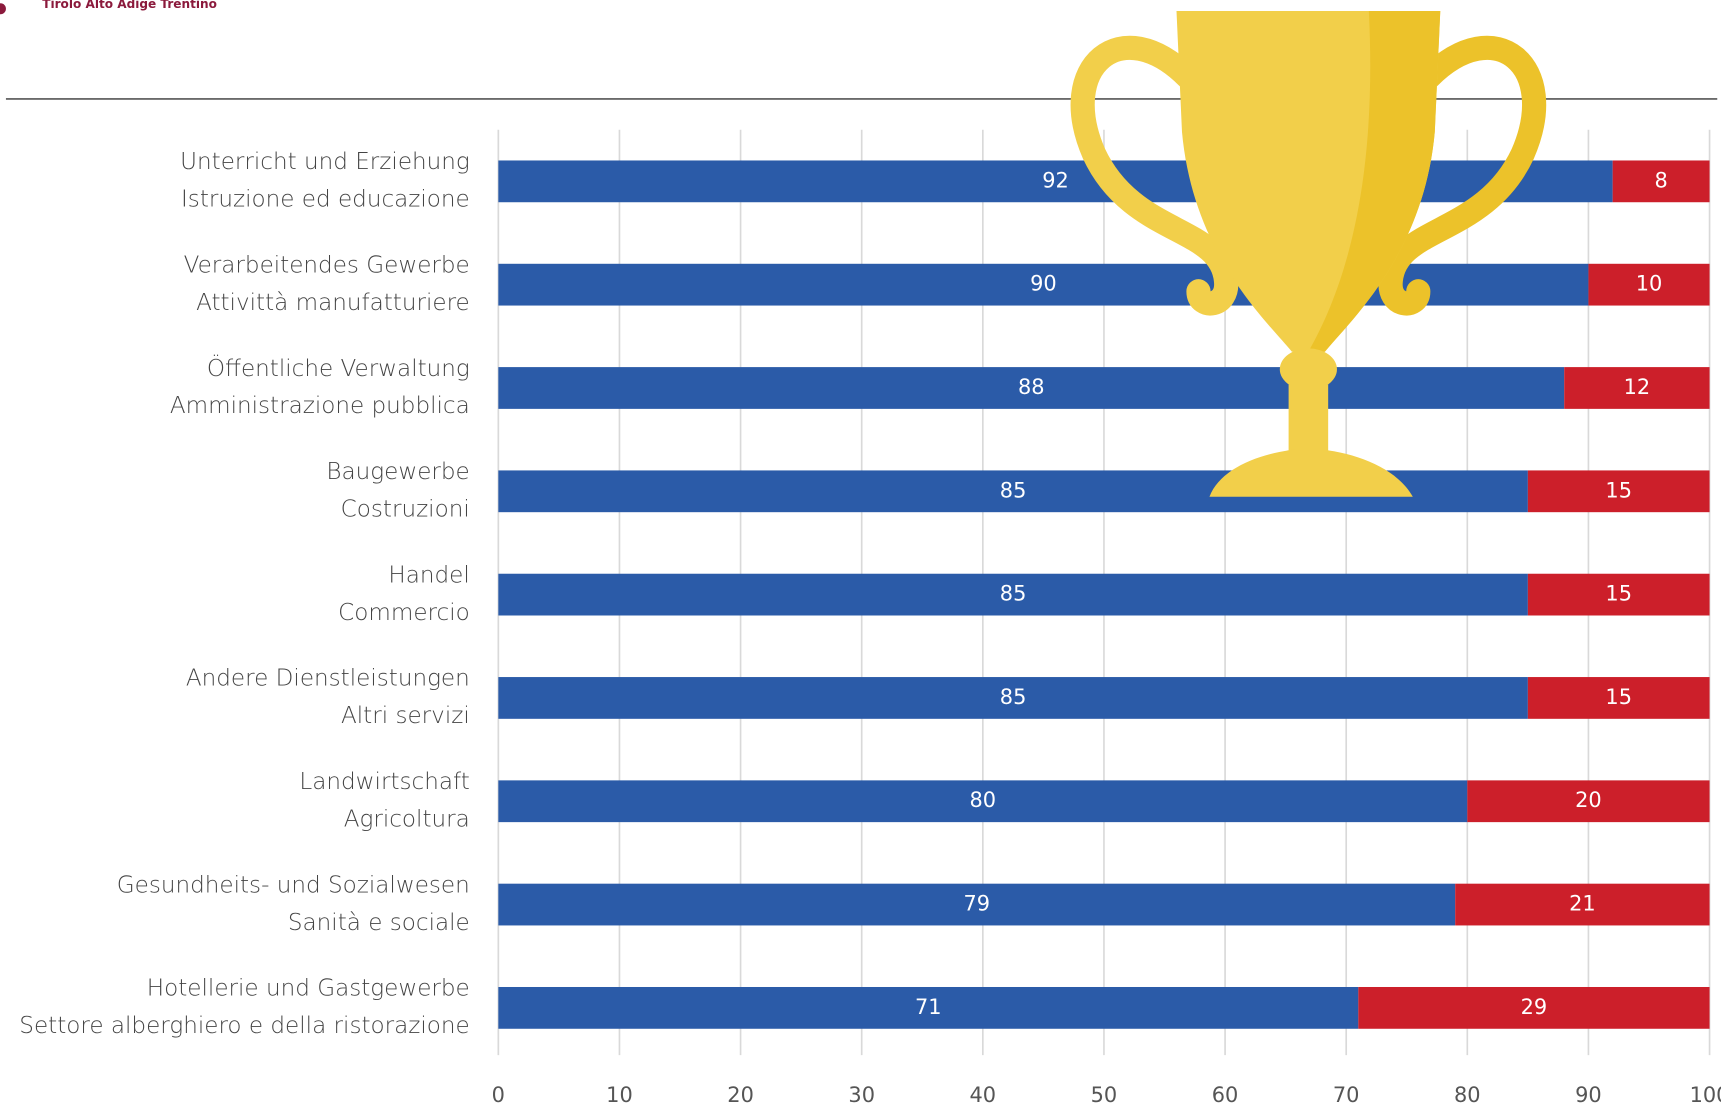  Describe the element at coordinates (325, 162) in the screenshot. I see `category-label: Unterricht und Erziehung` at that location.